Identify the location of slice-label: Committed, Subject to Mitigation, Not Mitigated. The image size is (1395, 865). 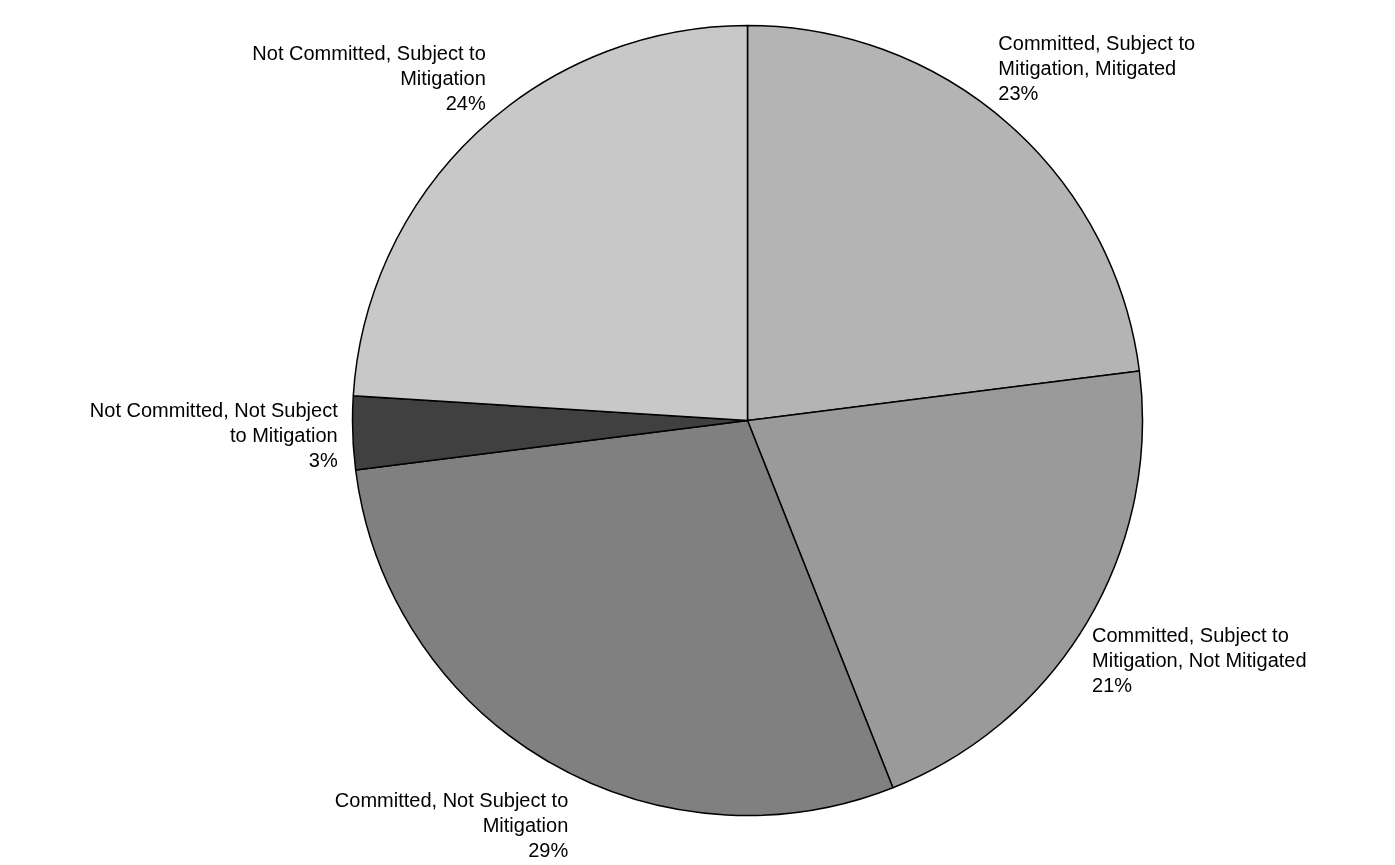
(1199, 647).